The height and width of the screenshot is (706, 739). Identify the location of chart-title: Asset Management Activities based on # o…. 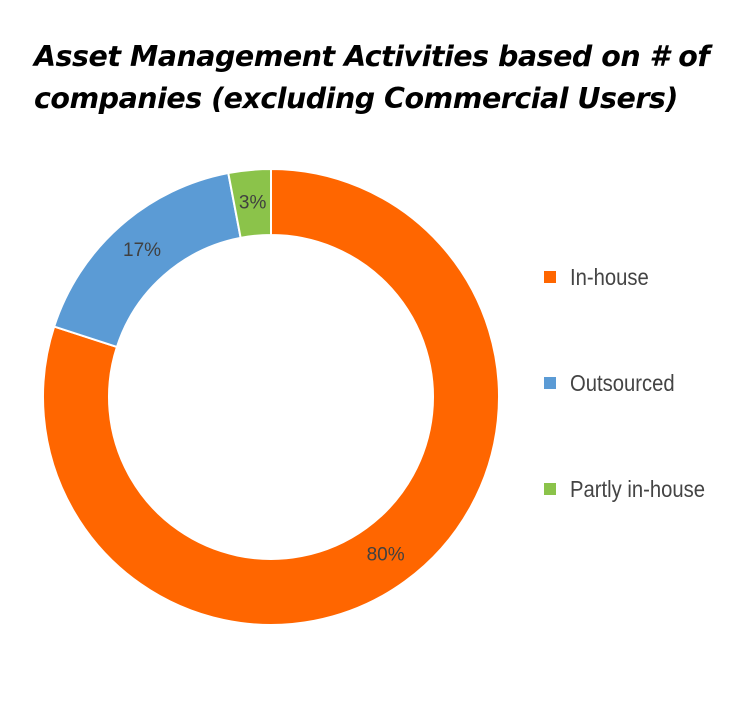
(374, 78).